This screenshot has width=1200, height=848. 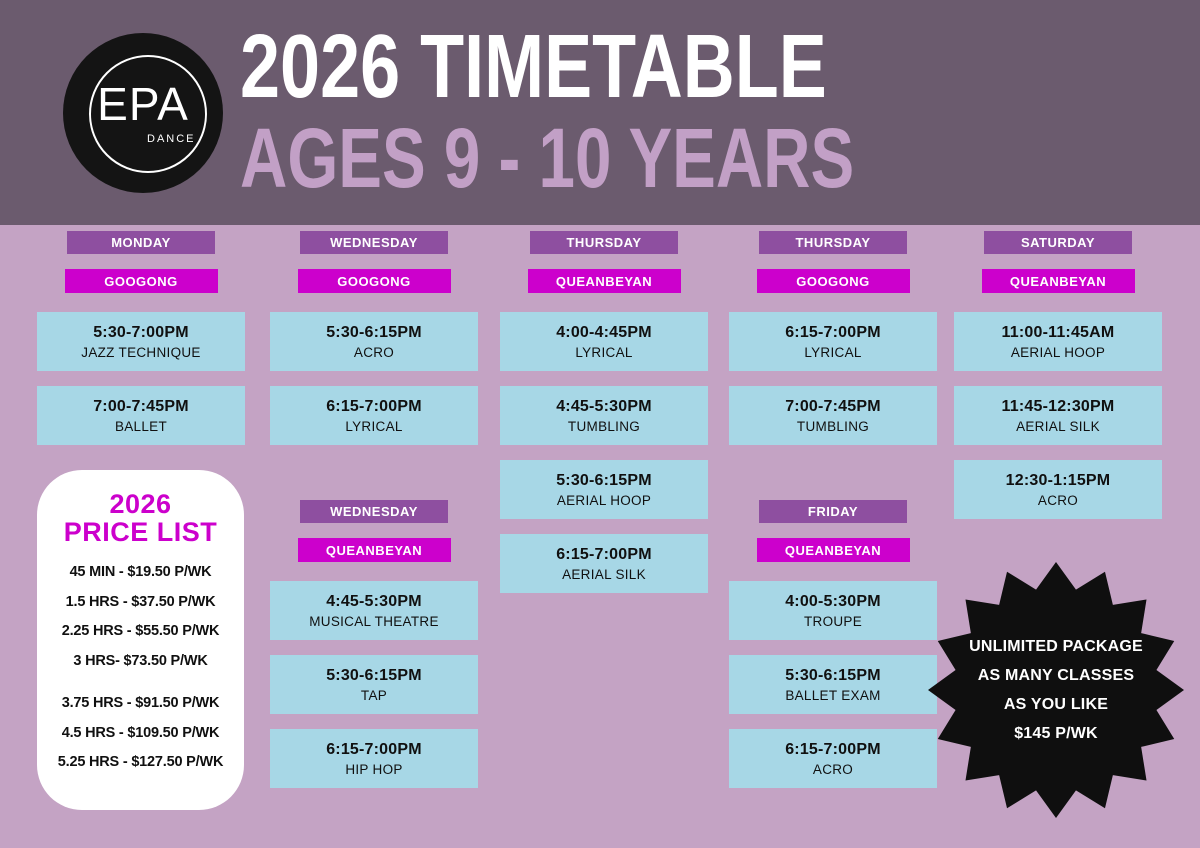 What do you see at coordinates (140, 732) in the screenshot?
I see `price-item: 4.5 HRS - $109.50 P/WK` at bounding box center [140, 732].